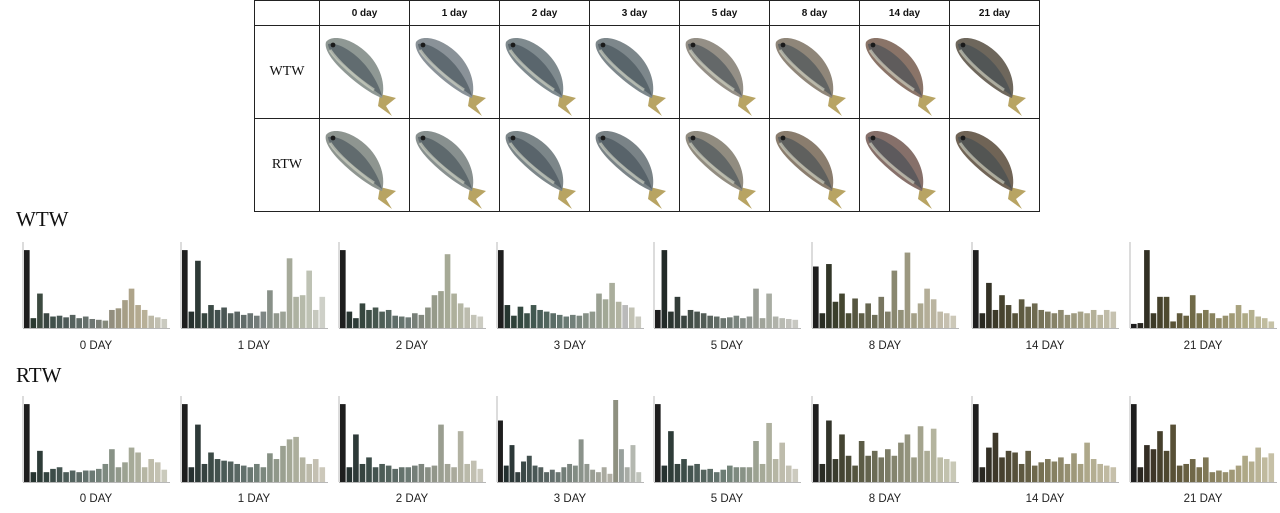 The image size is (1280, 513). What do you see at coordinates (287, 13) in the screenshot?
I see `table-corner-cell` at bounding box center [287, 13].